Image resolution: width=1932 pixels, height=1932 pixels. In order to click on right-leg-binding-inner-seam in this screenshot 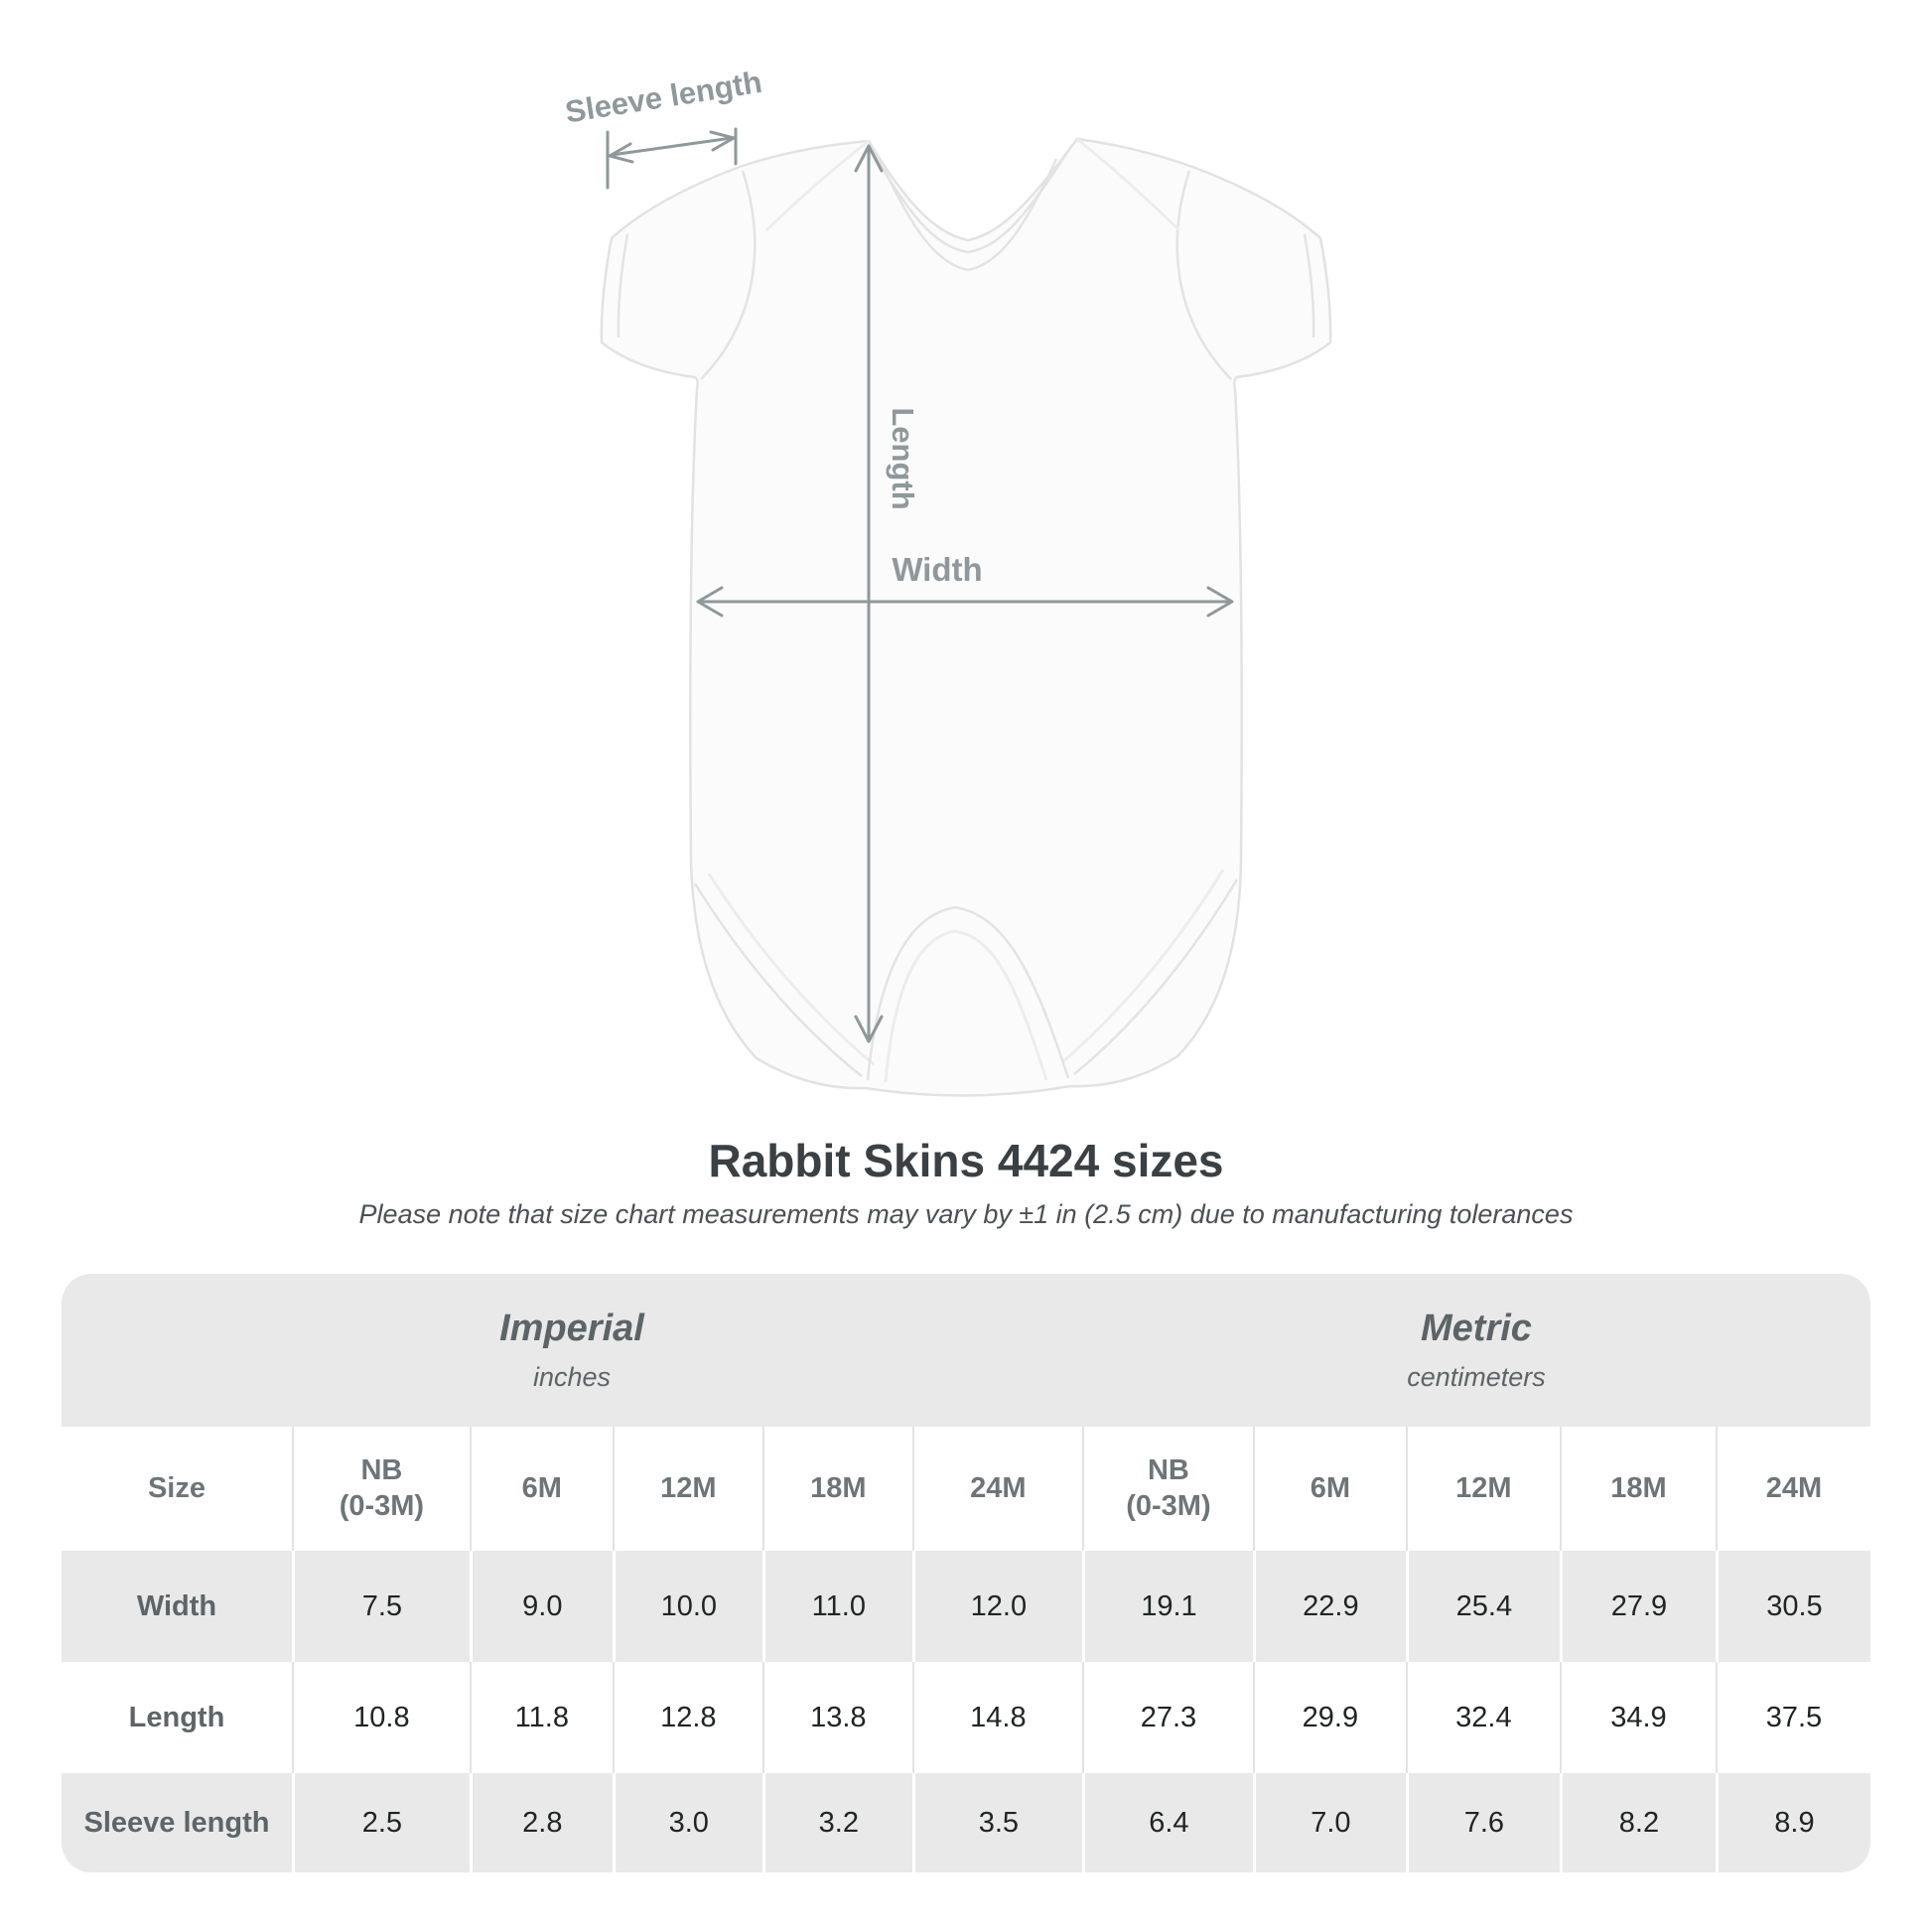, I will do `click(1143, 967)`.